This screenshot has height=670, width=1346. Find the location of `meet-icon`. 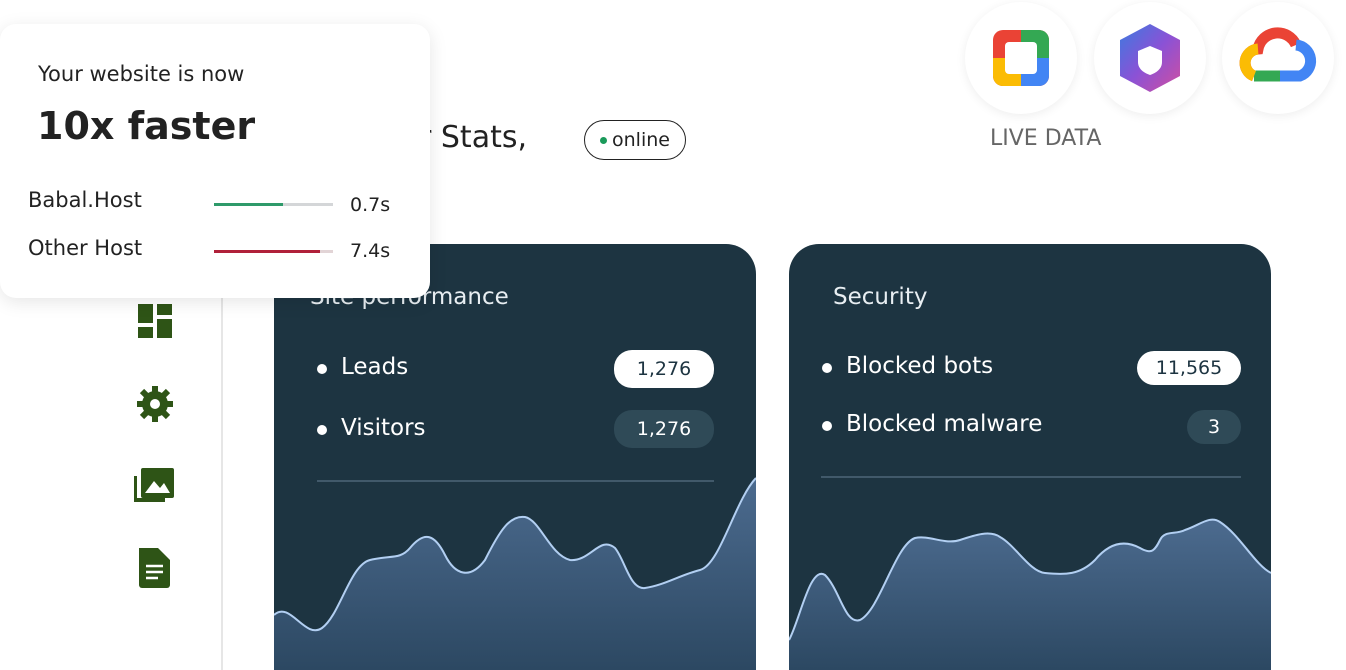

meet-icon is located at coordinates (1021, 58).